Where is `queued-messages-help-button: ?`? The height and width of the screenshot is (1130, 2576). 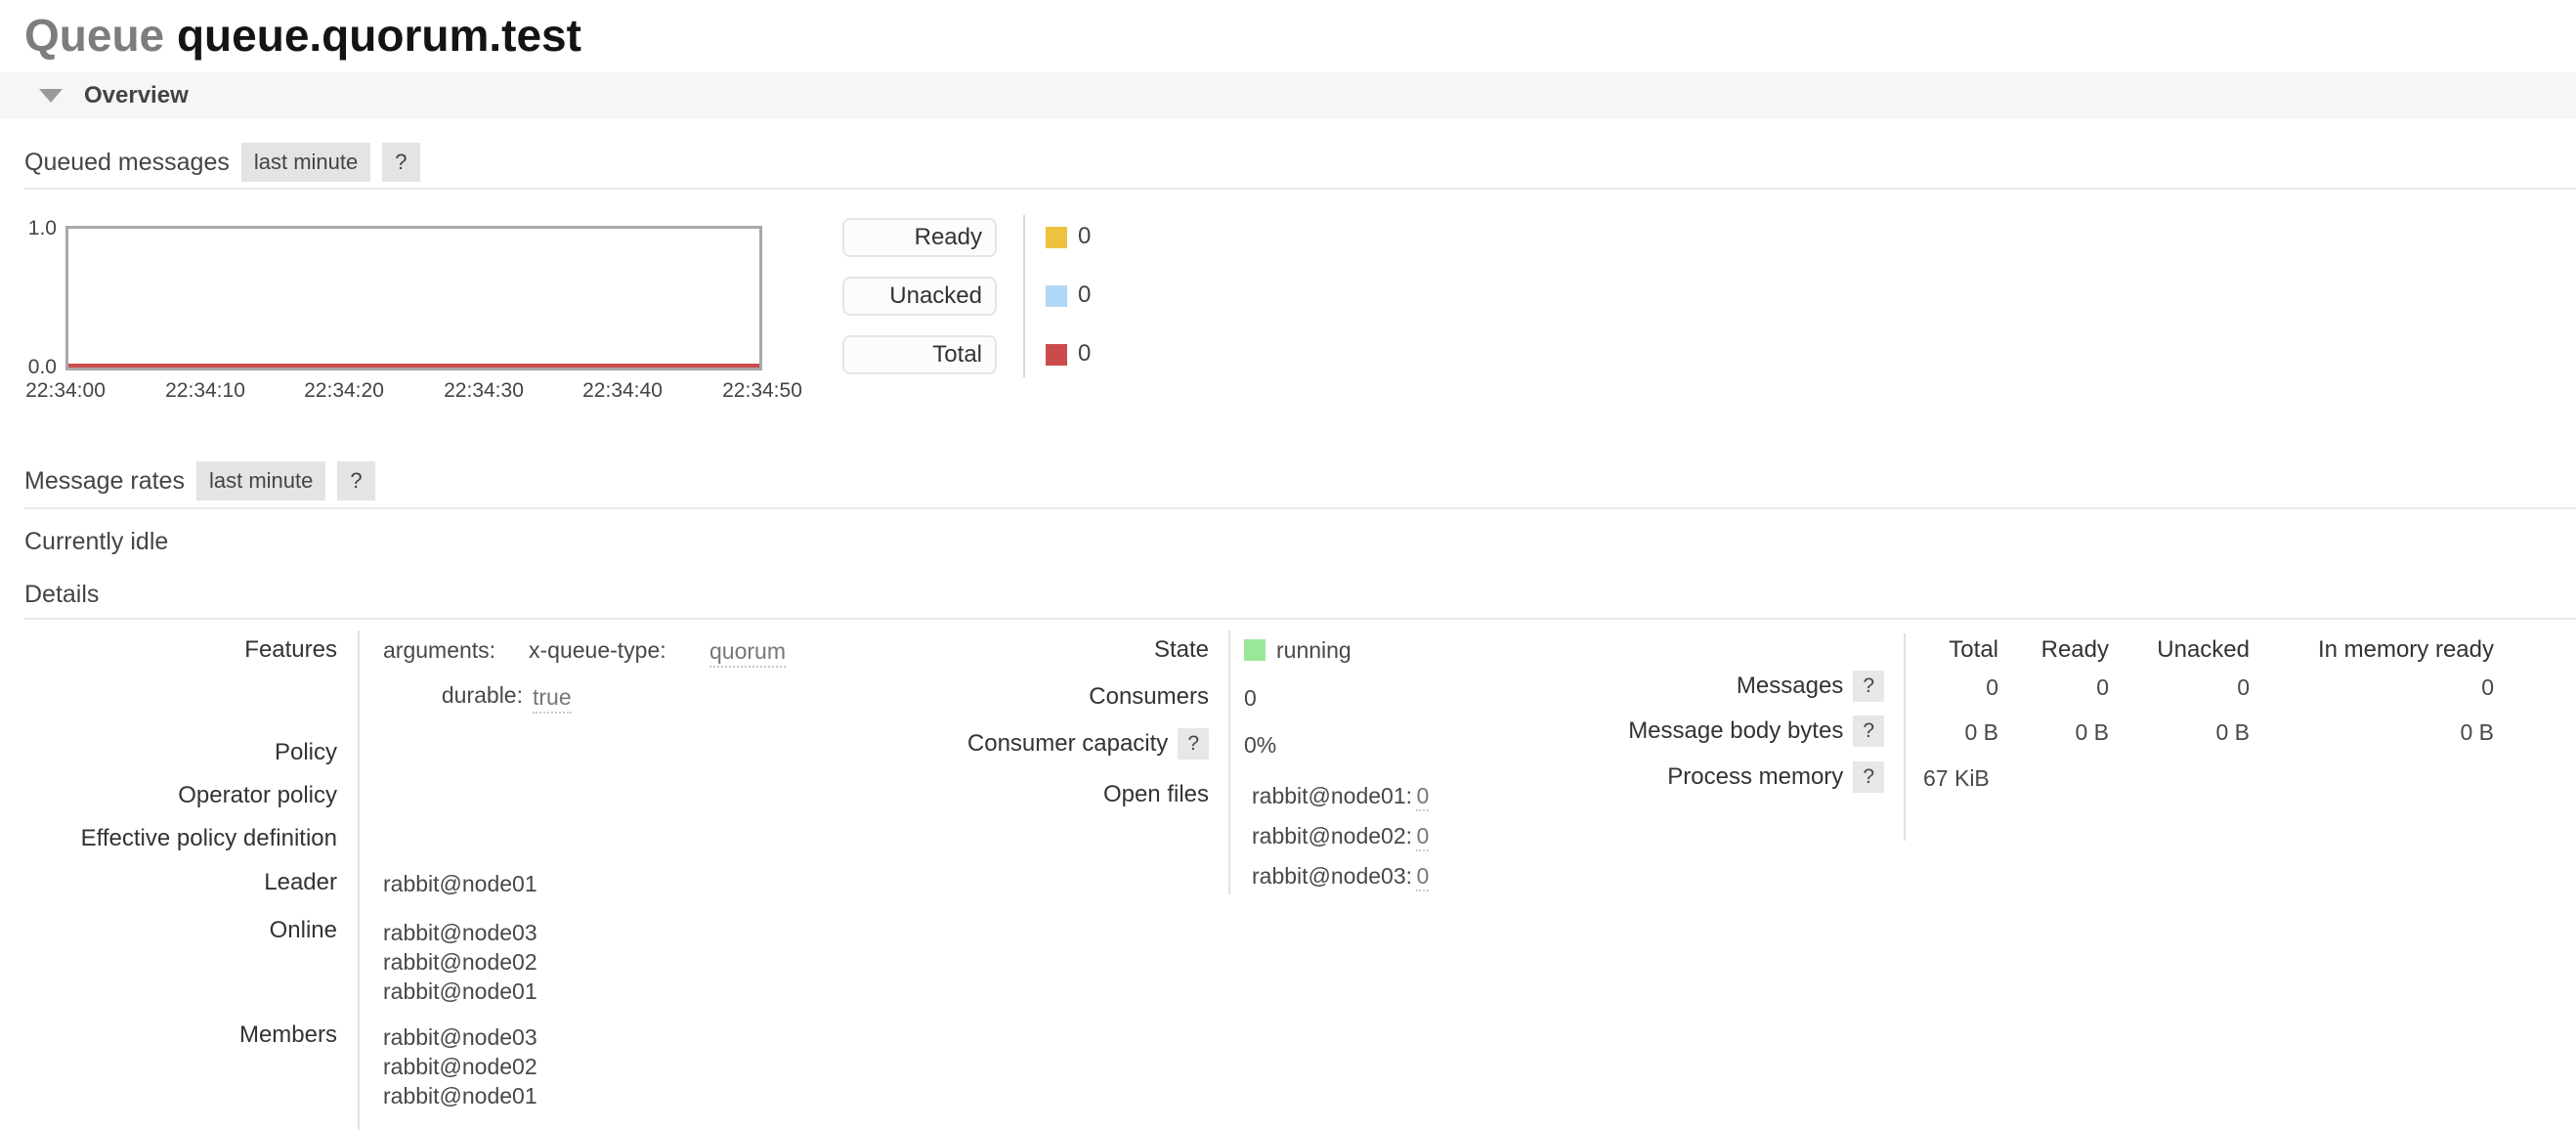 queued-messages-help-button: ? is located at coordinates (401, 162).